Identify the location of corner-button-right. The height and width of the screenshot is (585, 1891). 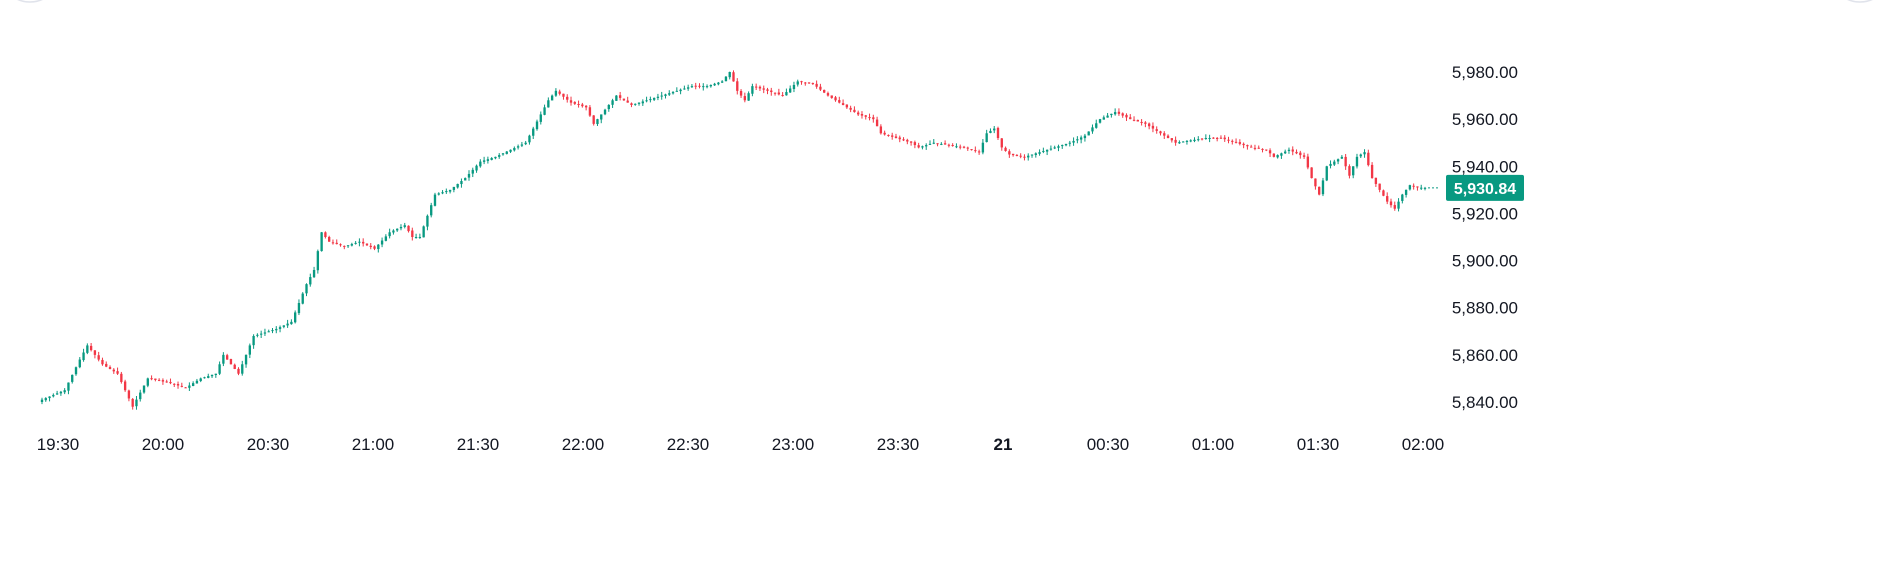
(1860, 1).